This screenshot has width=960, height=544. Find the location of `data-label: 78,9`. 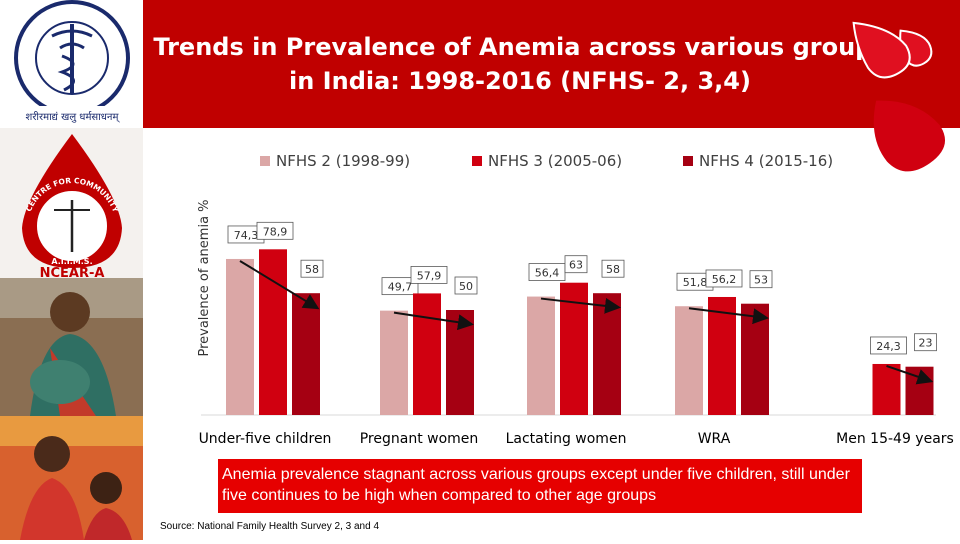

data-label: 78,9 is located at coordinates (275, 231).